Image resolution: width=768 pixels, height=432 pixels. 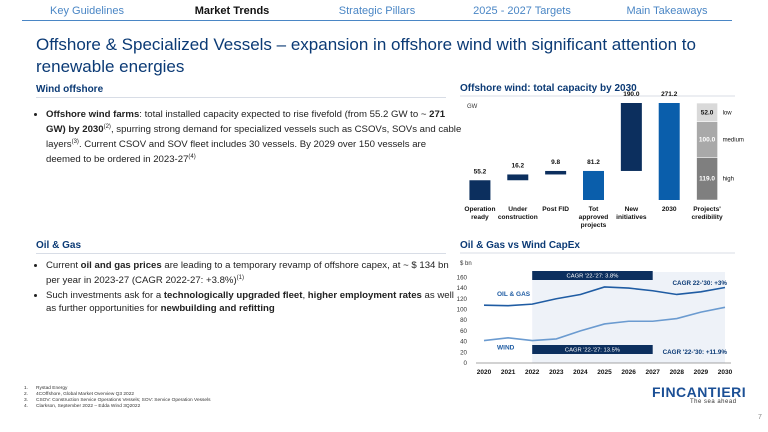 I want to click on section-heading: Oil & Gas, so click(x=241, y=247).